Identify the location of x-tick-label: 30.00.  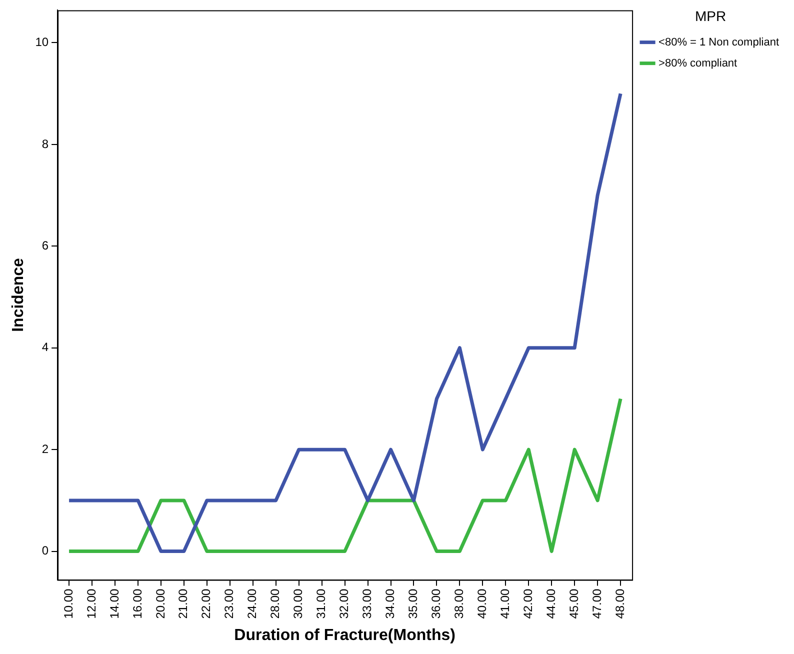
(298, 603).